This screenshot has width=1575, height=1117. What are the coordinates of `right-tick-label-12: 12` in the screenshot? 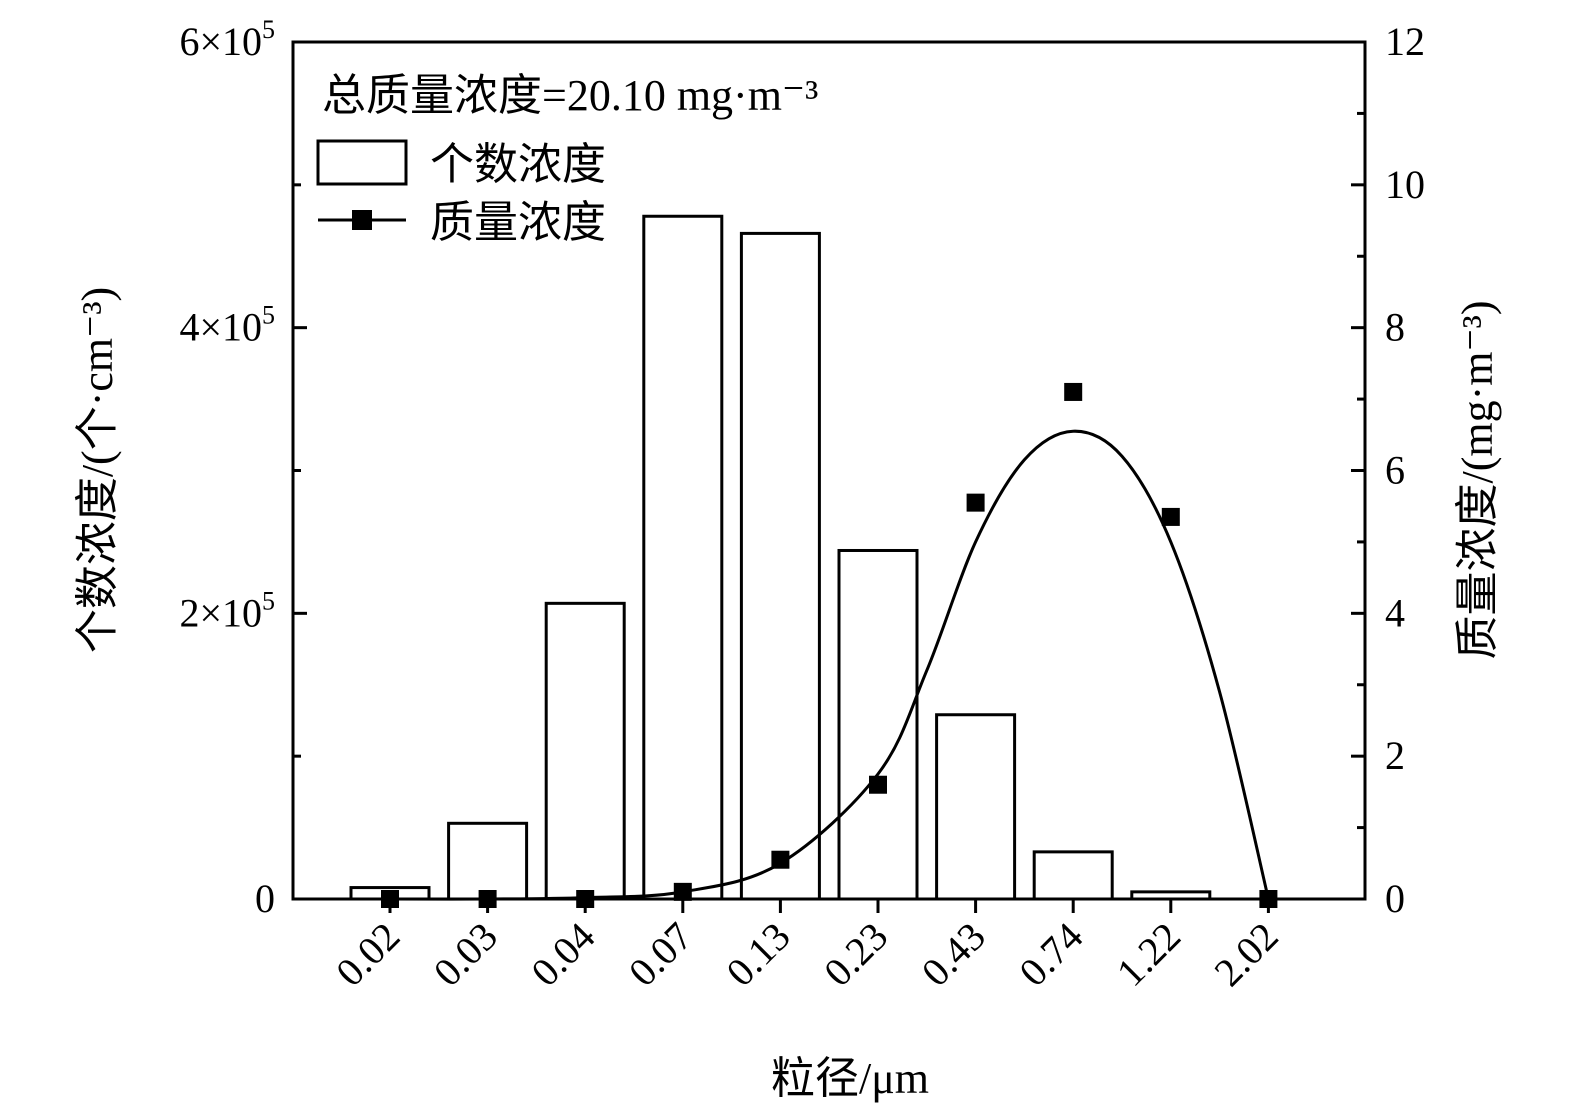 It's located at (1405, 41).